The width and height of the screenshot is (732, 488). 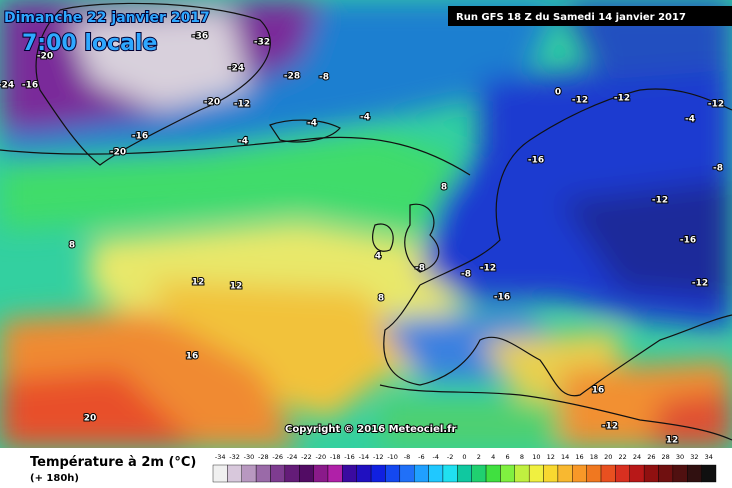 I want to click on scale-label: -34, so click(x=220, y=457).